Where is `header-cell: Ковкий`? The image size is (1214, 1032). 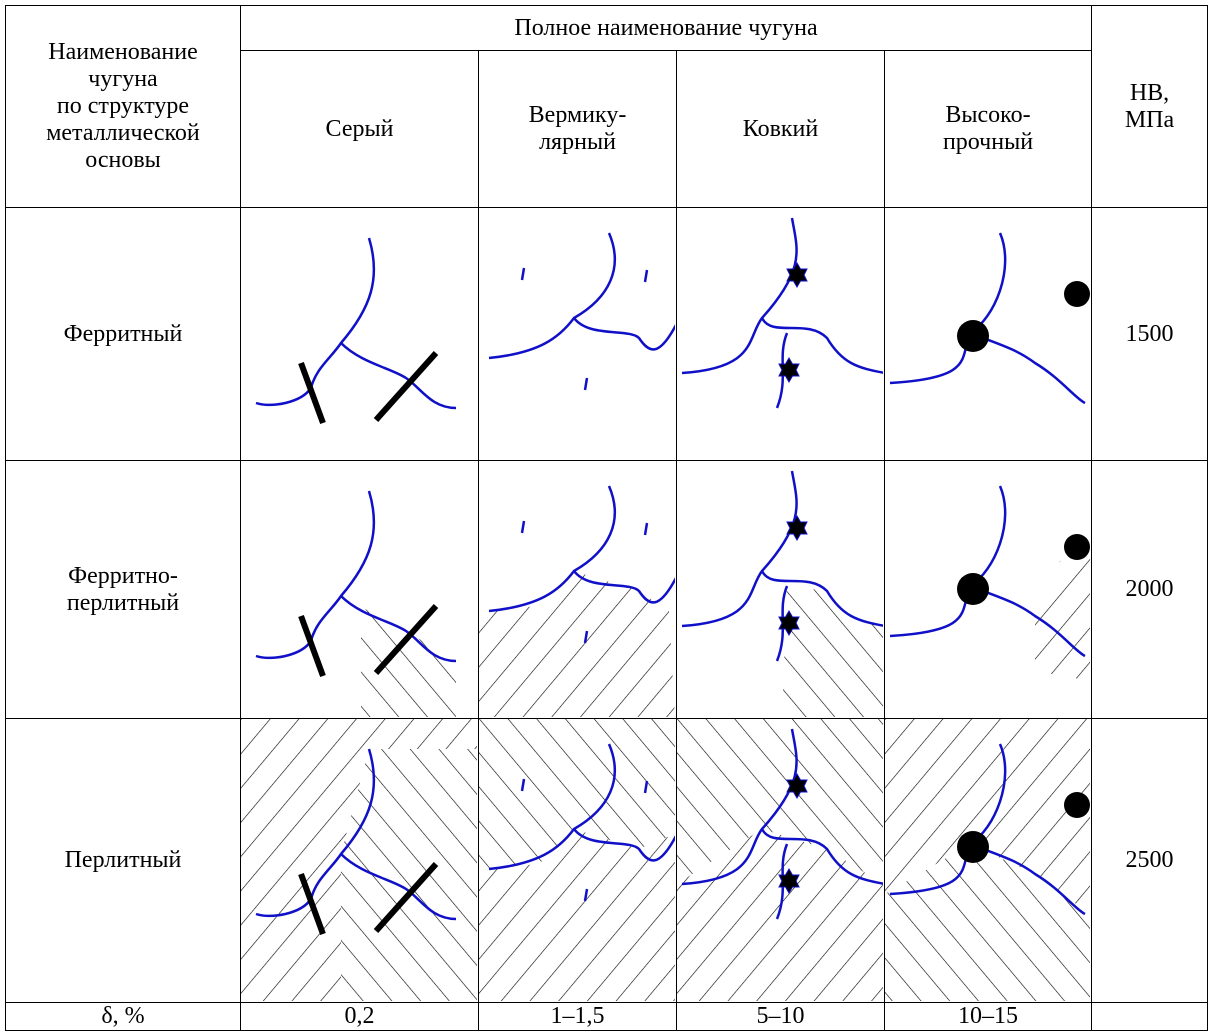
header-cell: Ковкий is located at coordinates (780, 129).